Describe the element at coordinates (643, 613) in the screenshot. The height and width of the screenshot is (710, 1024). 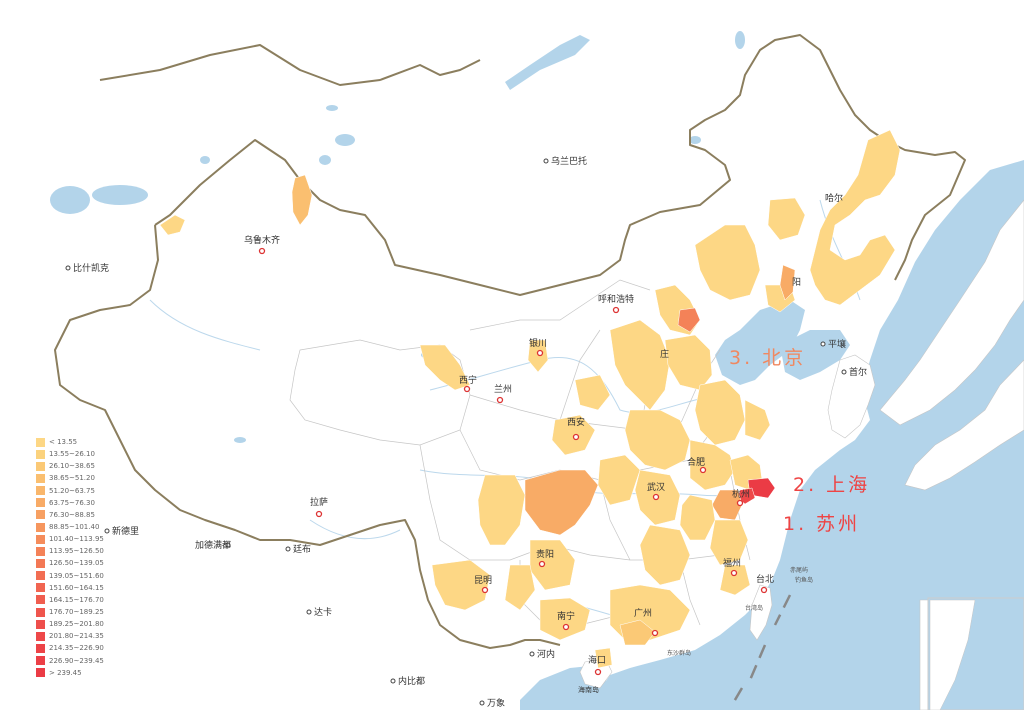
I see `svg-text: 广州` at that location.